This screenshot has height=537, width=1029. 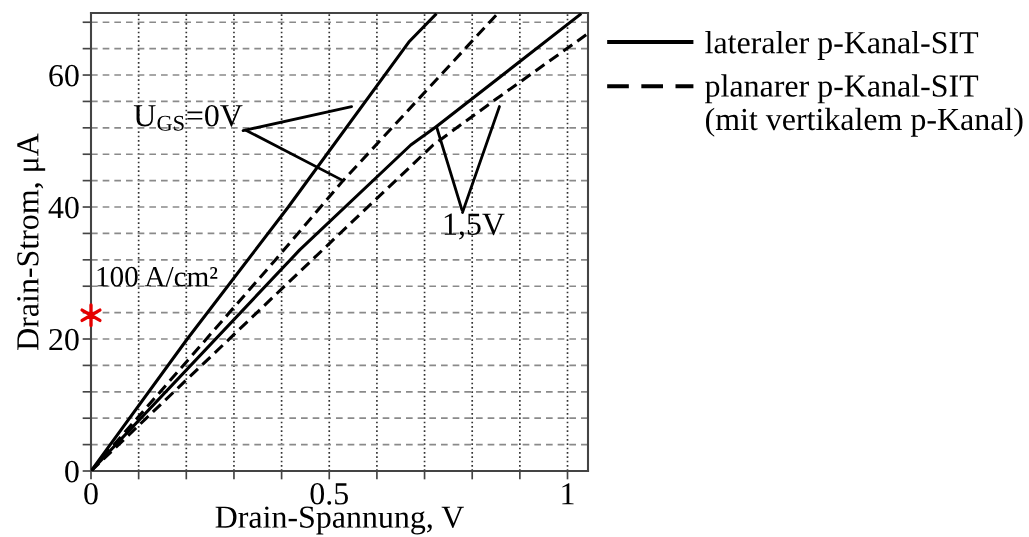 What do you see at coordinates (339, 520) in the screenshot?
I see `x-axis-title: Drain-Spannung, V` at bounding box center [339, 520].